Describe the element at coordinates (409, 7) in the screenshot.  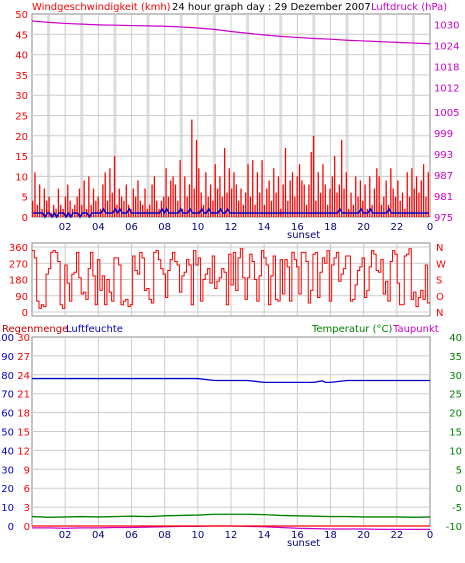
I see `pressure-axis-label: Luftdruck (hPa)` at that location.